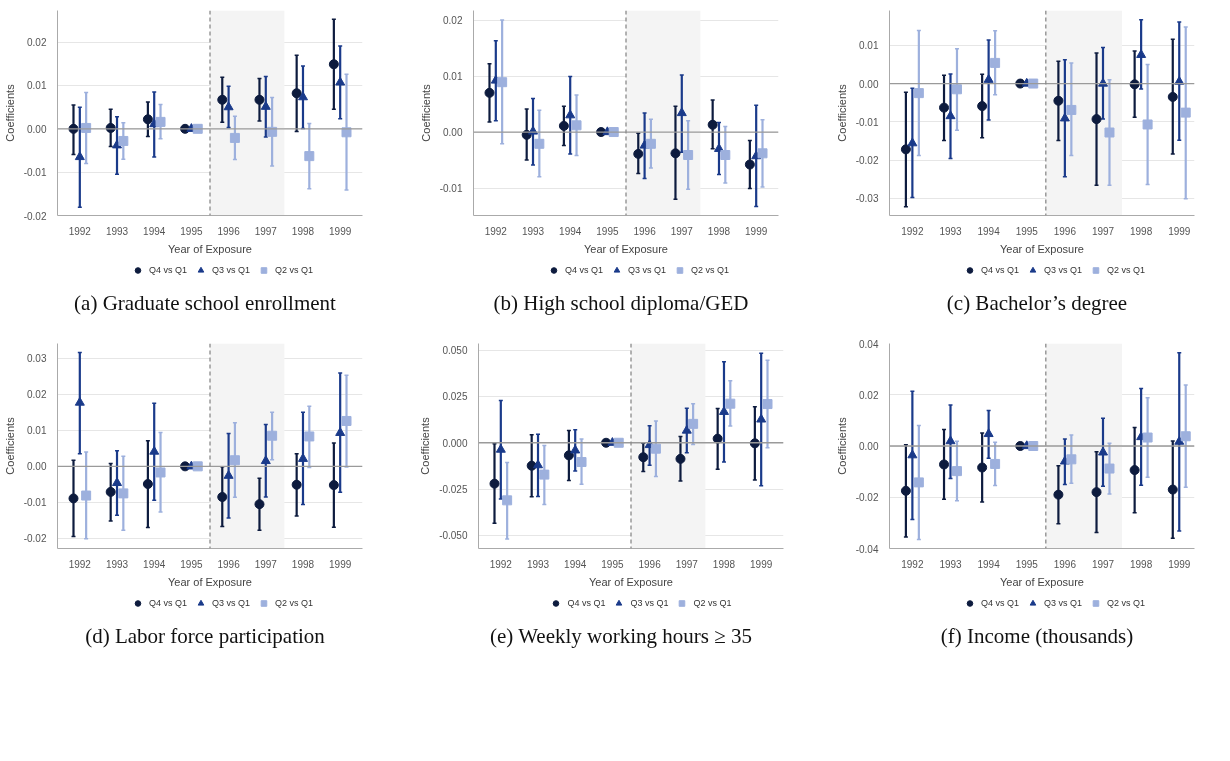 The height and width of the screenshot is (761, 1230). I want to click on text: (a) Graduate school enrollment, so click(205, 303).